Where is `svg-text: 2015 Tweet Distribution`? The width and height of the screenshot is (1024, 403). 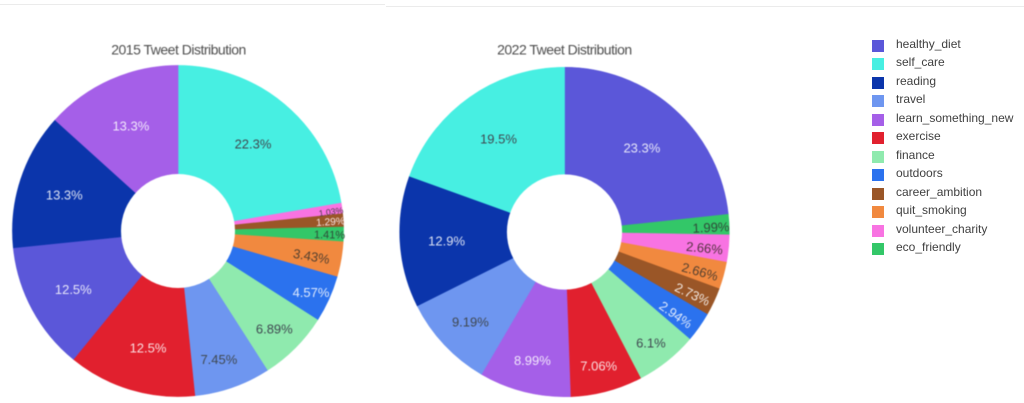
svg-text: 2015 Tweet Distribution is located at coordinates (178, 49).